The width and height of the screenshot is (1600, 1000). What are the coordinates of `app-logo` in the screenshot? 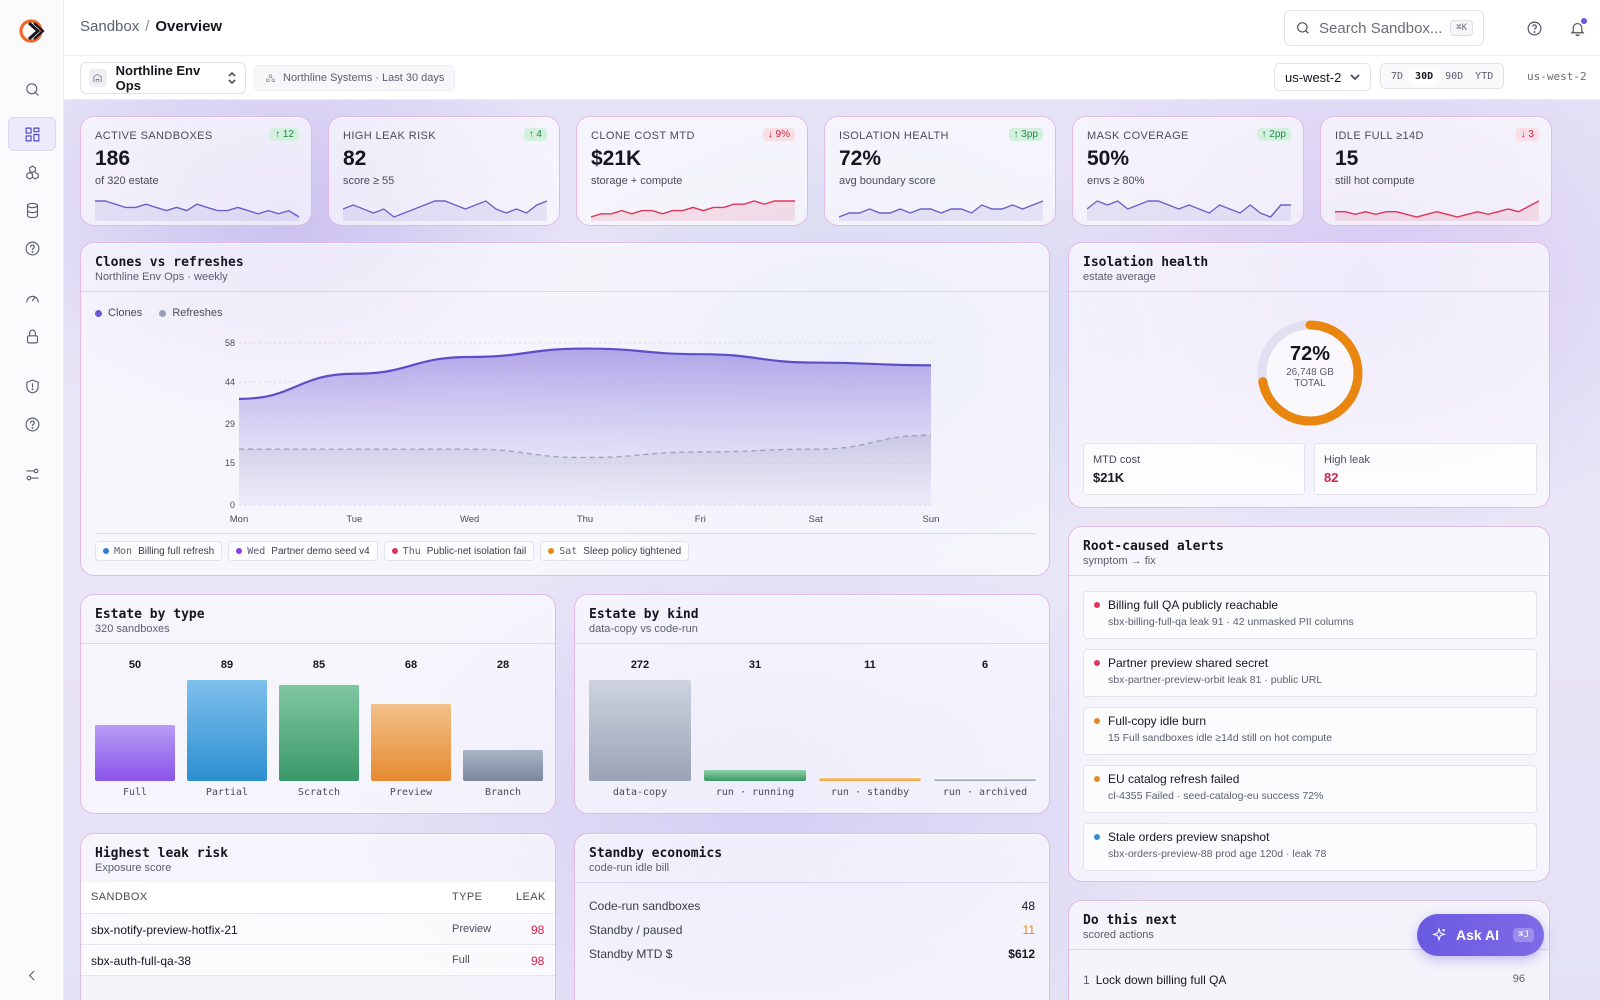 It's located at (32, 31).